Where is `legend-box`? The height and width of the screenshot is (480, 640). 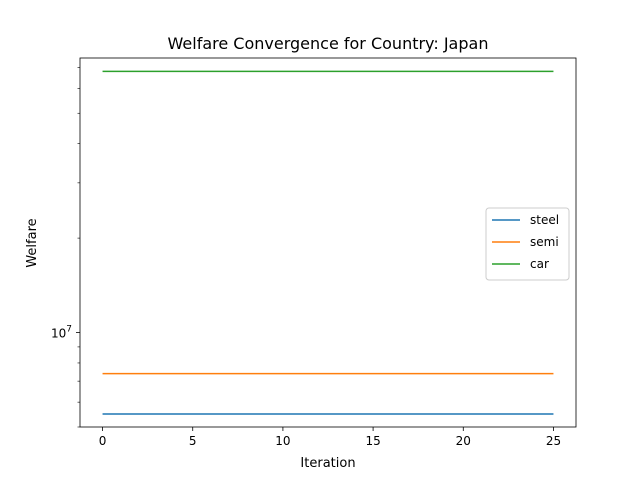
legend-box is located at coordinates (527, 244).